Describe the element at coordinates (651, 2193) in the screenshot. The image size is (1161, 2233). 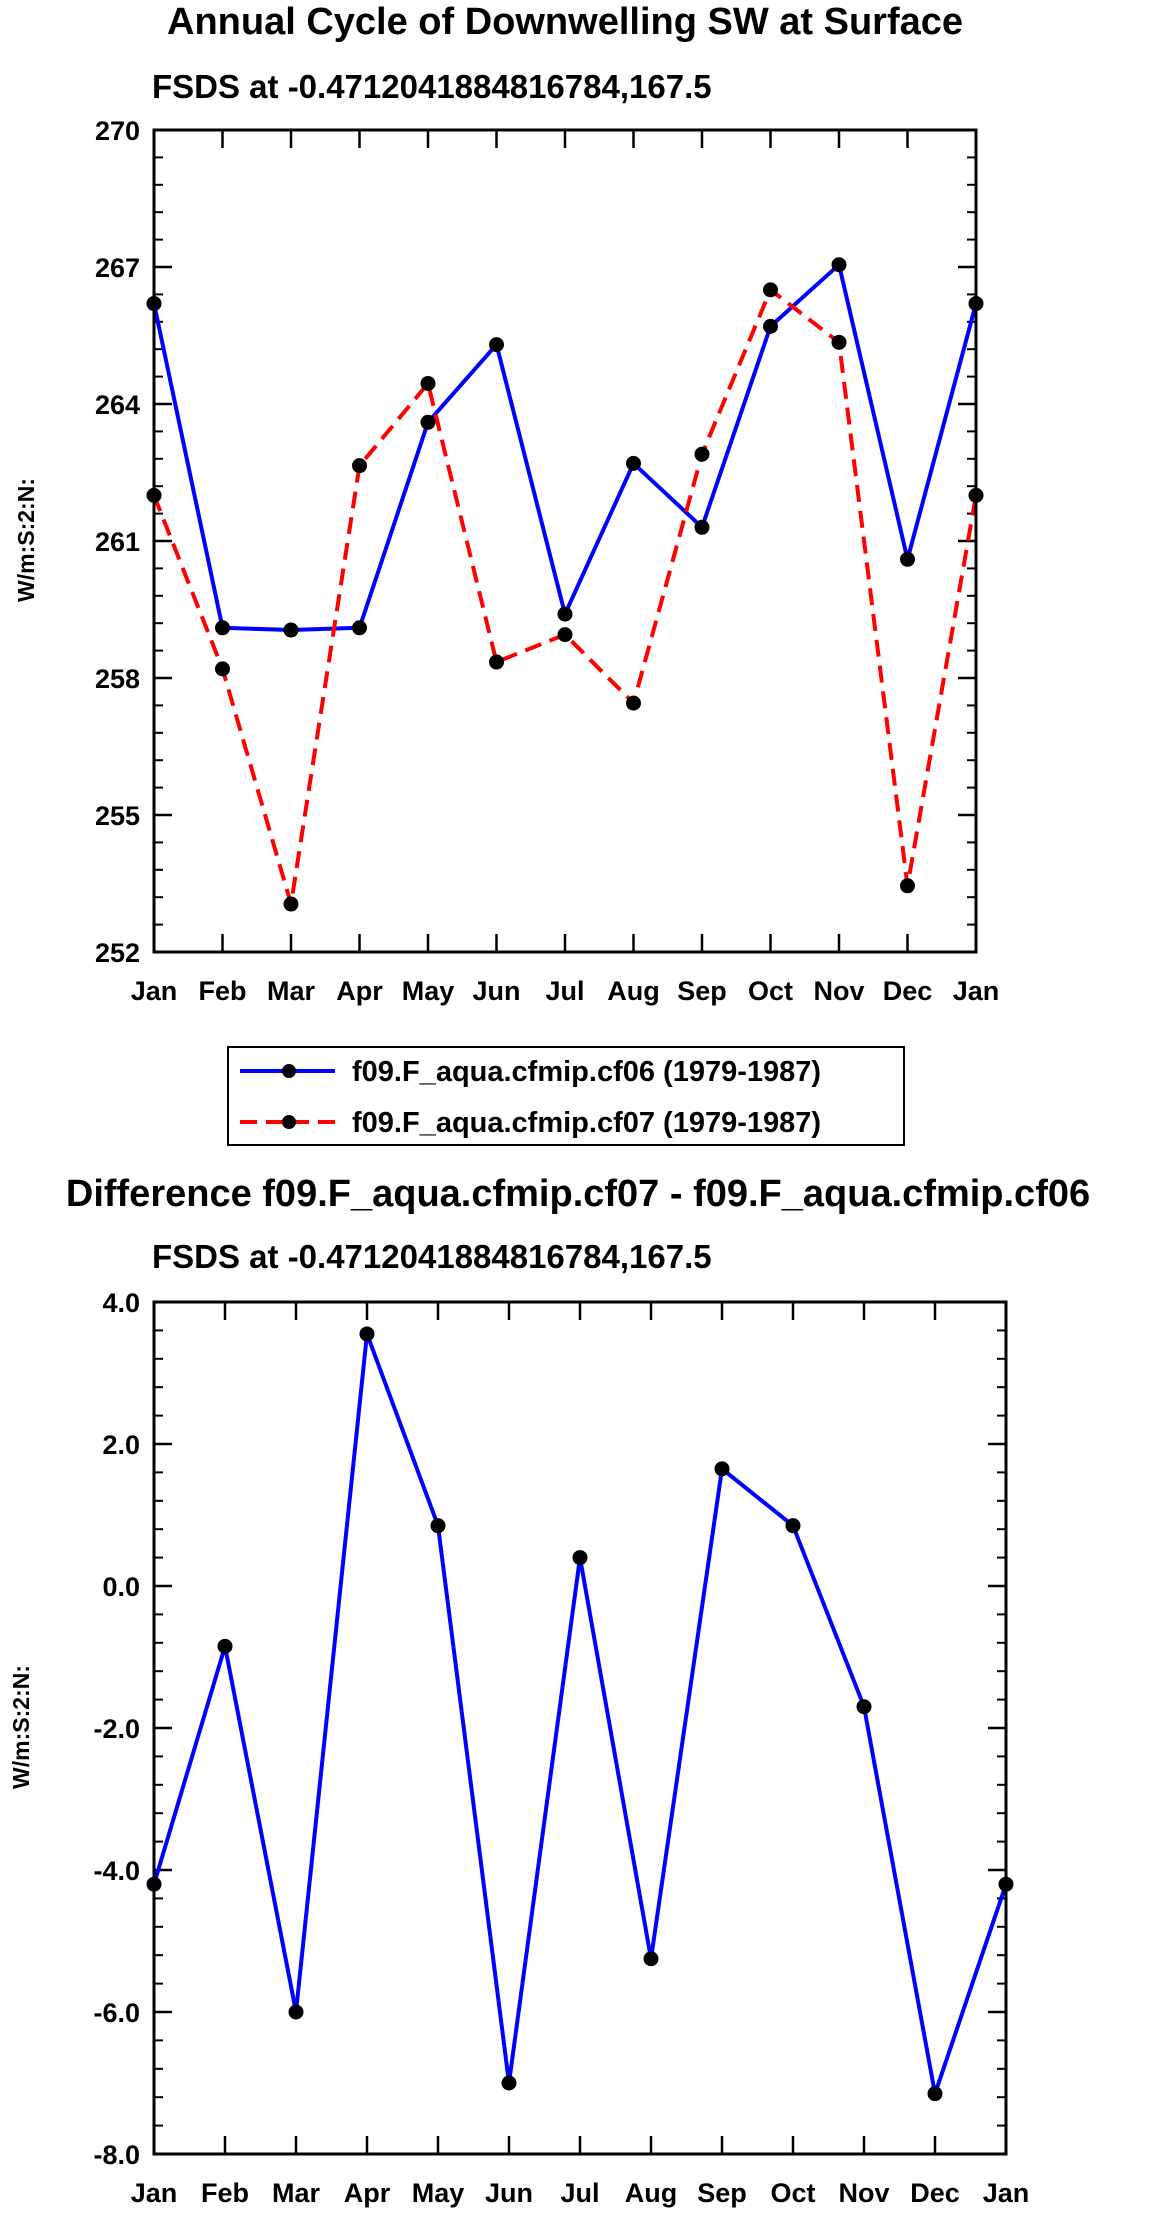
I see `chart2-x-tick-label: Aug` at that location.